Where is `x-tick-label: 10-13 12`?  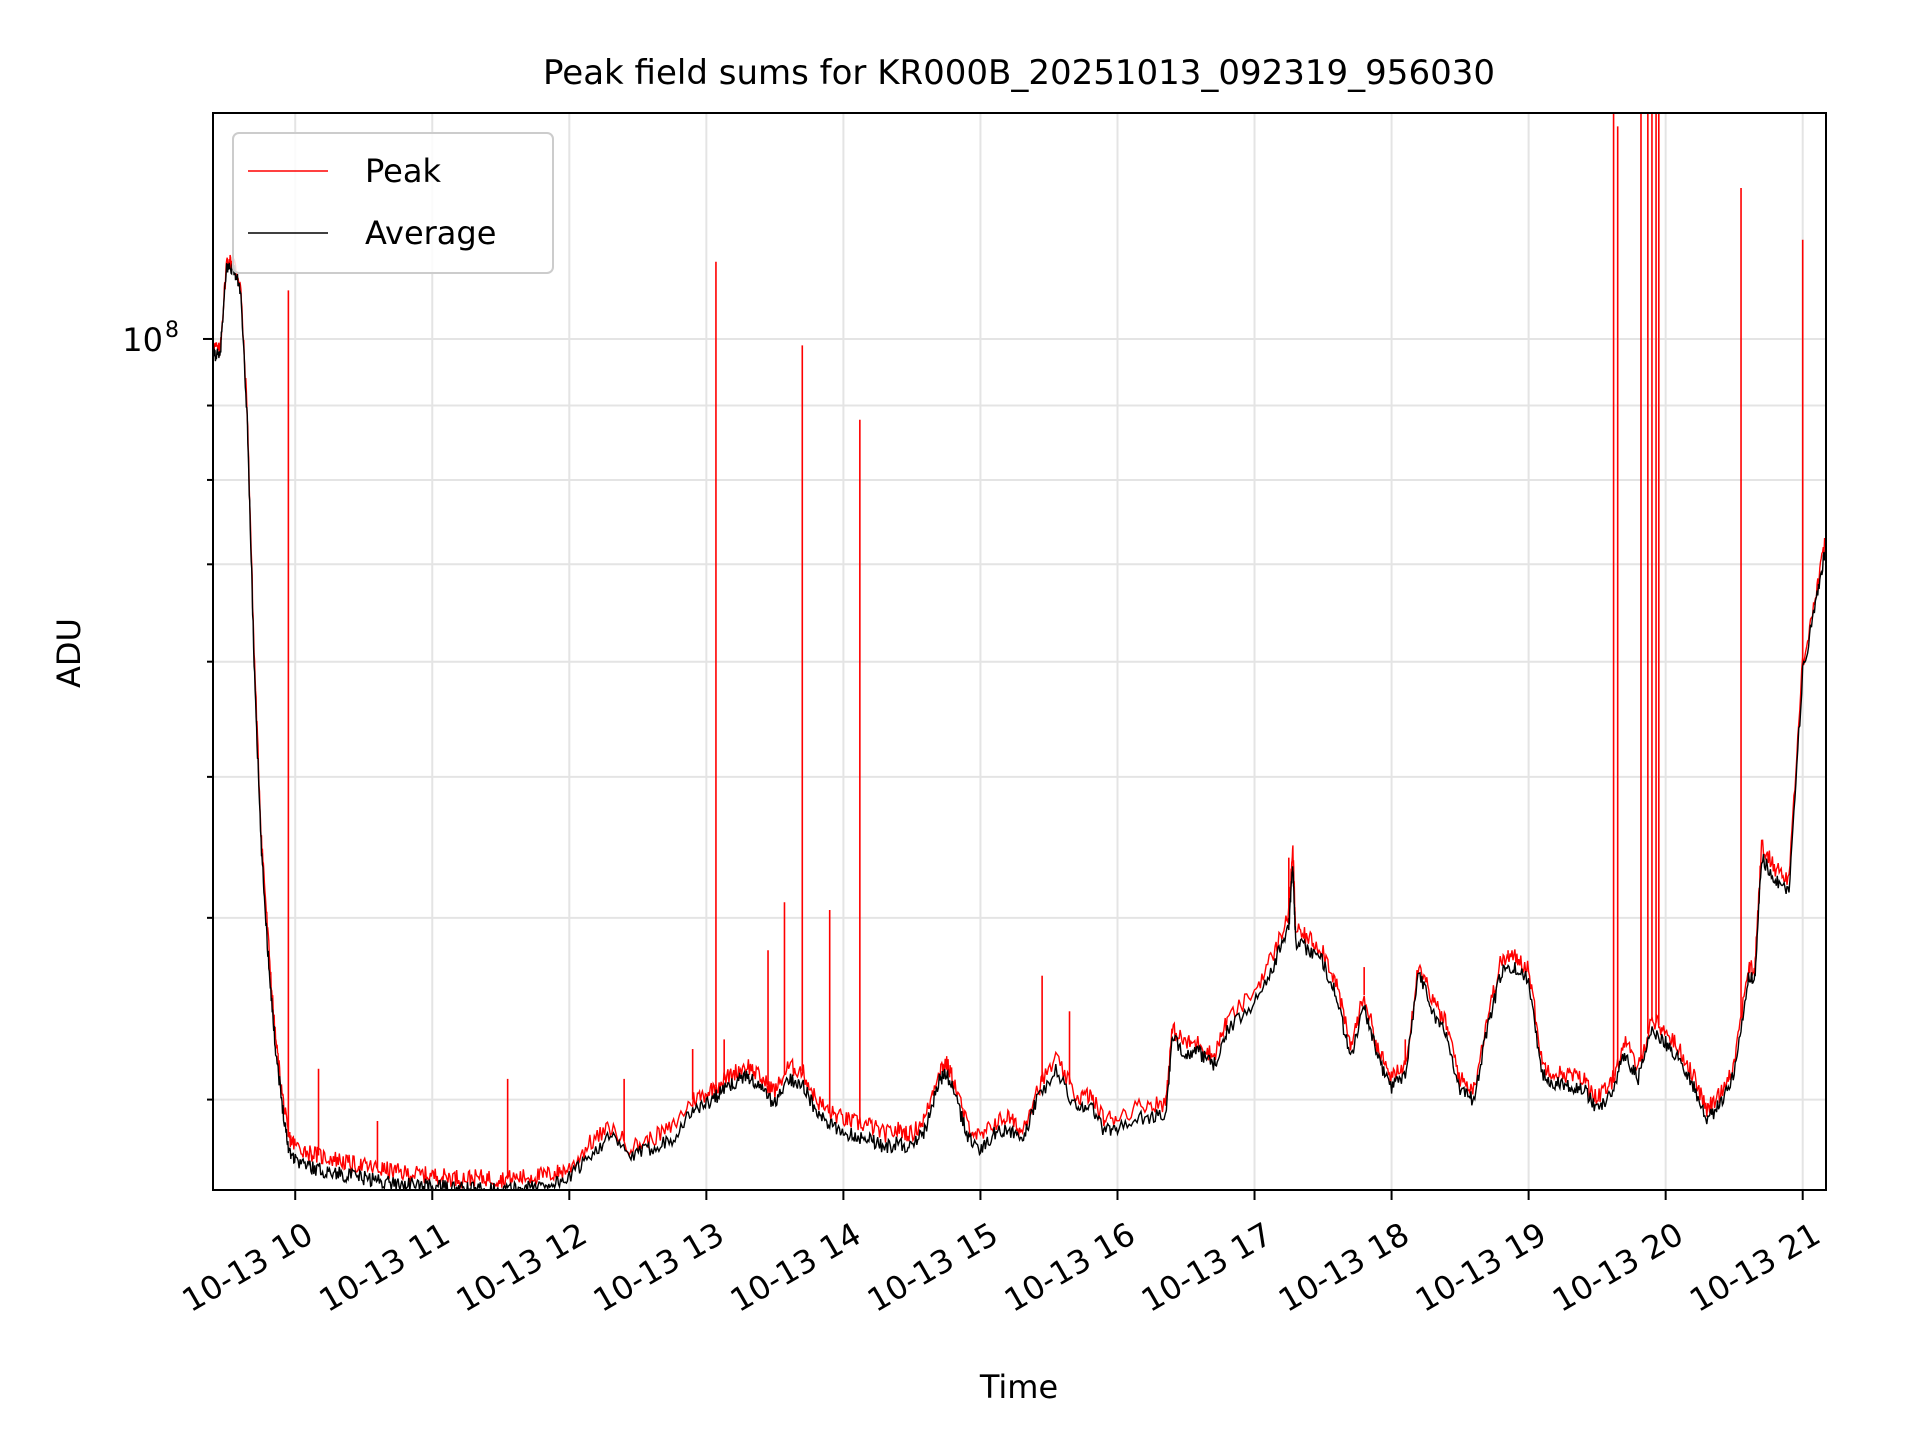
x-tick-label: 10-13 12 is located at coordinates (522, 1267).